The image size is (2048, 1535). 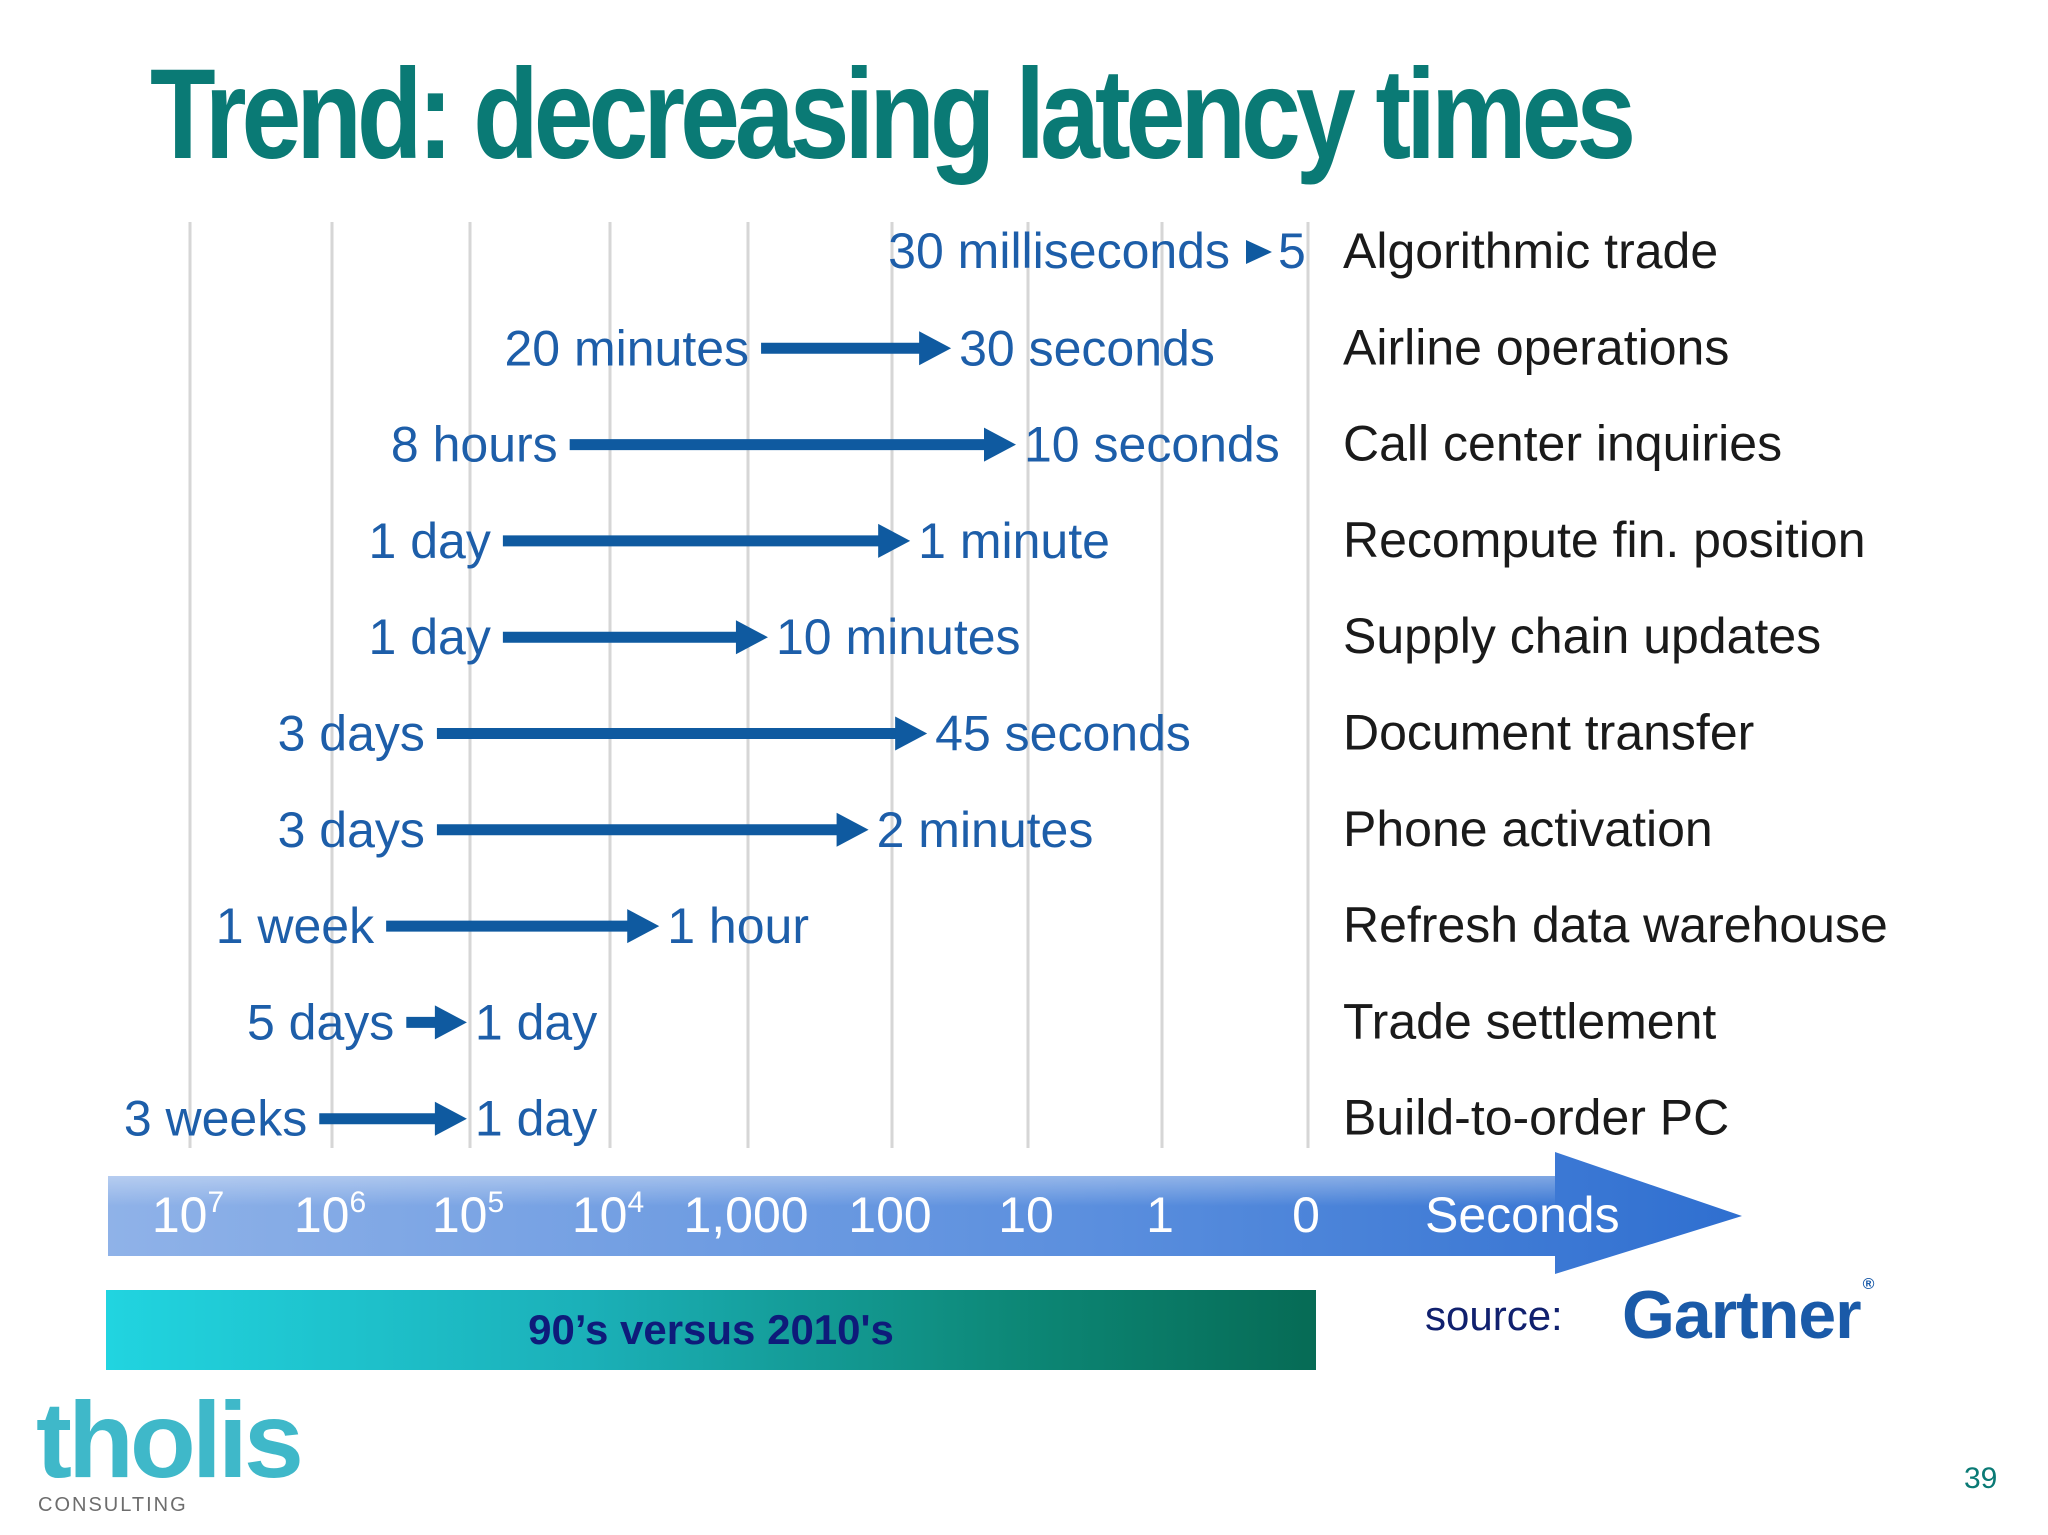 I want to click on to-time-label: 2 minutes, so click(x=985, y=830).